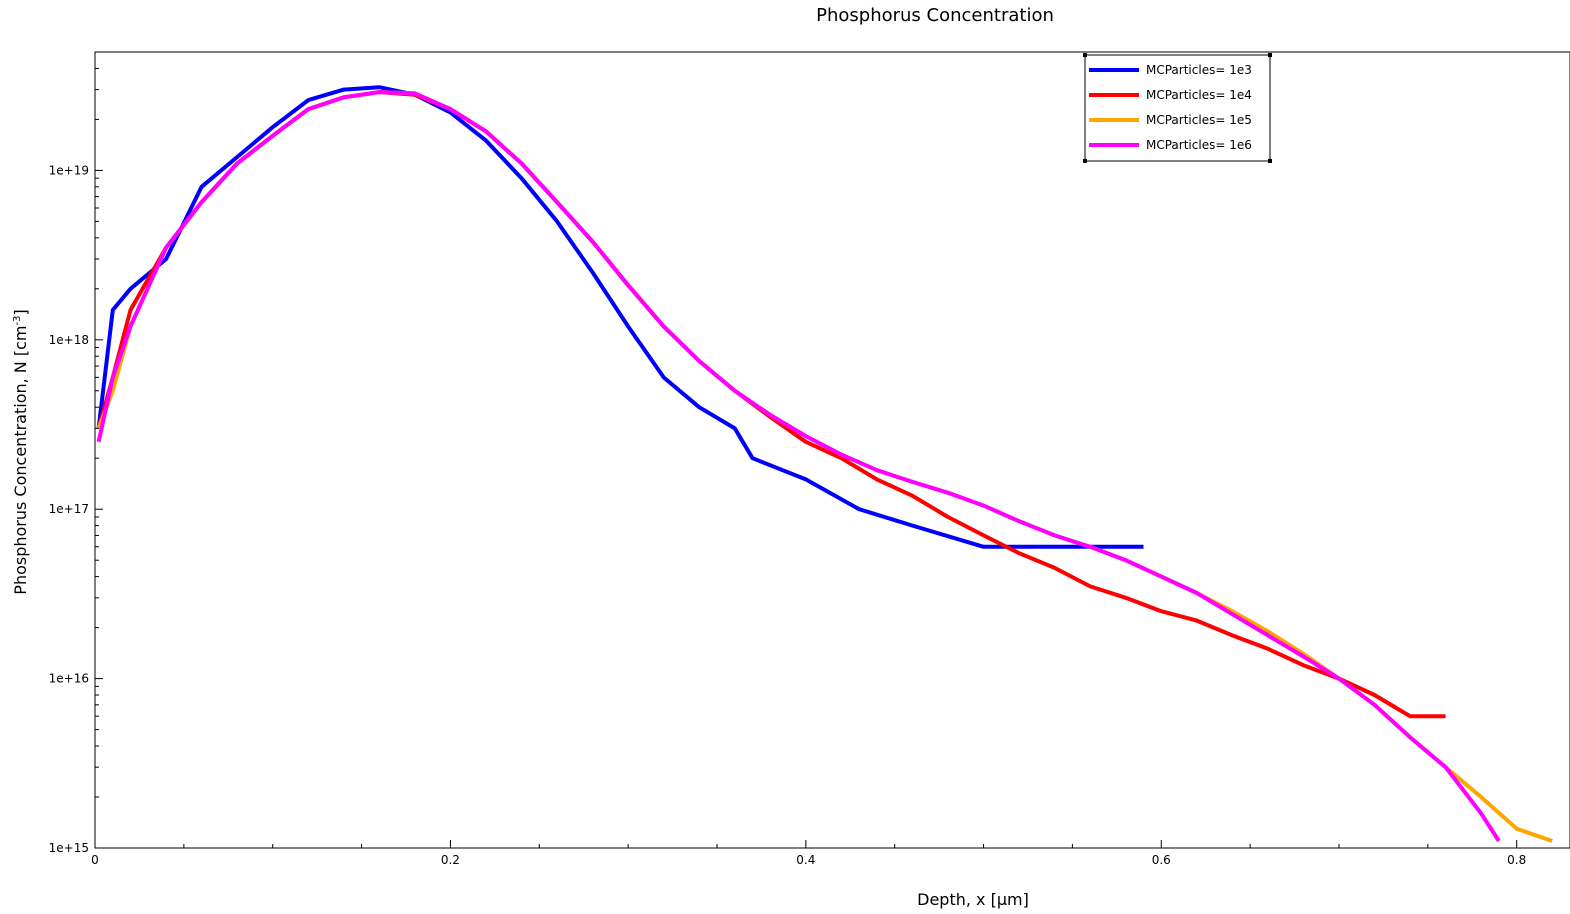  I want to click on y-tick-label: 1e+18, so click(69, 340).